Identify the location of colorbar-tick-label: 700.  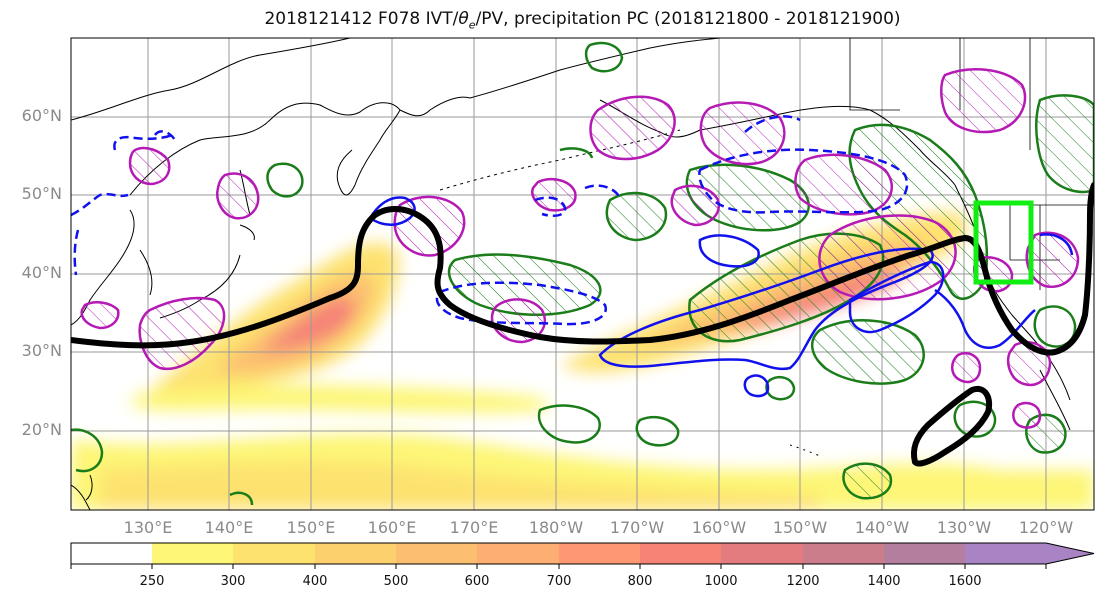
(559, 581).